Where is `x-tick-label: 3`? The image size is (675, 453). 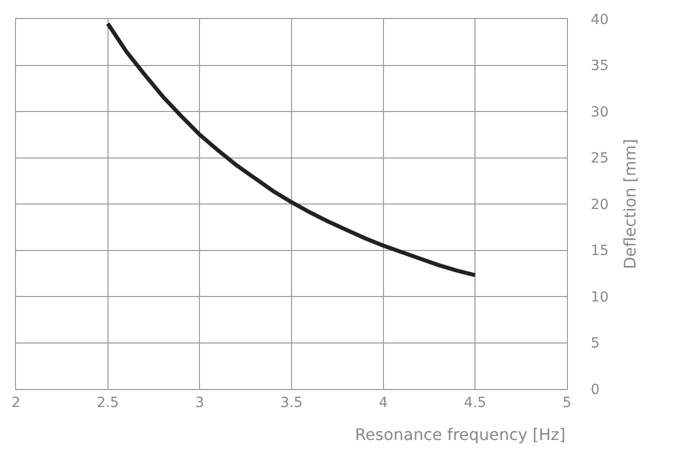 x-tick-label: 3 is located at coordinates (199, 402).